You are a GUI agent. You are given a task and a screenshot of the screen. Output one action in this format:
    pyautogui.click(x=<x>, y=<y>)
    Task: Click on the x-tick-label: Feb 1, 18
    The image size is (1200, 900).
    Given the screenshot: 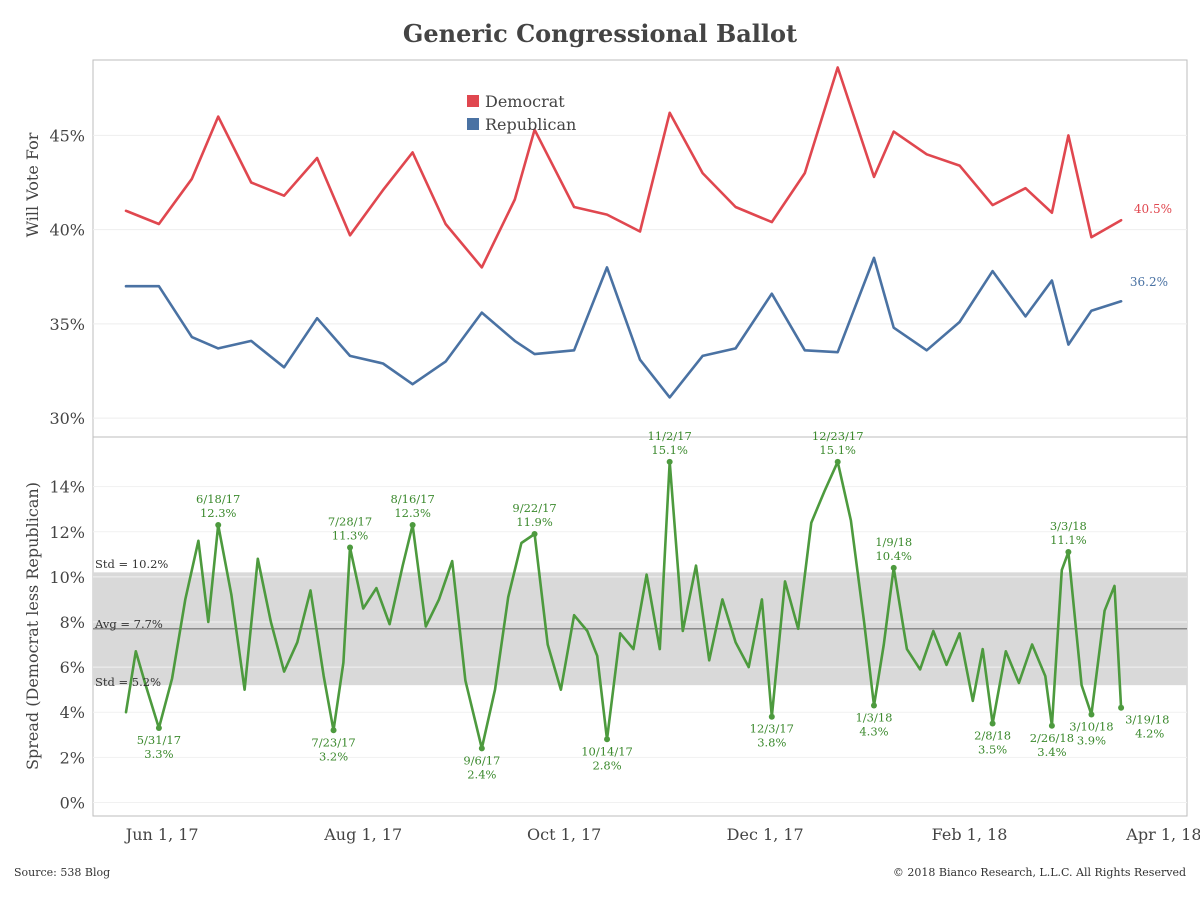 What is the action you would take?
    pyautogui.click(x=970, y=834)
    